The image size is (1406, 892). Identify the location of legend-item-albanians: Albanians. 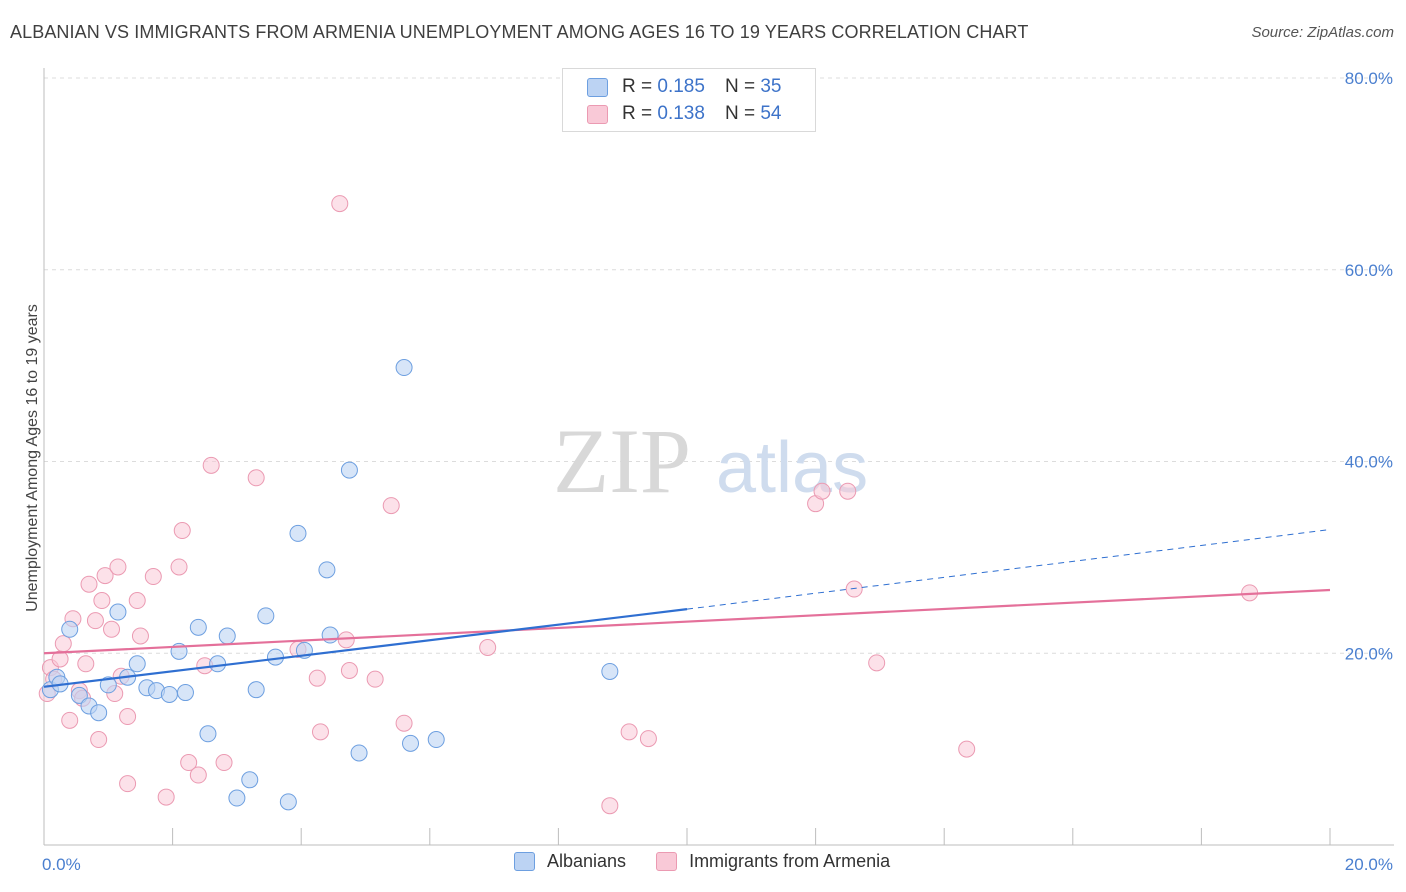
(570, 861).